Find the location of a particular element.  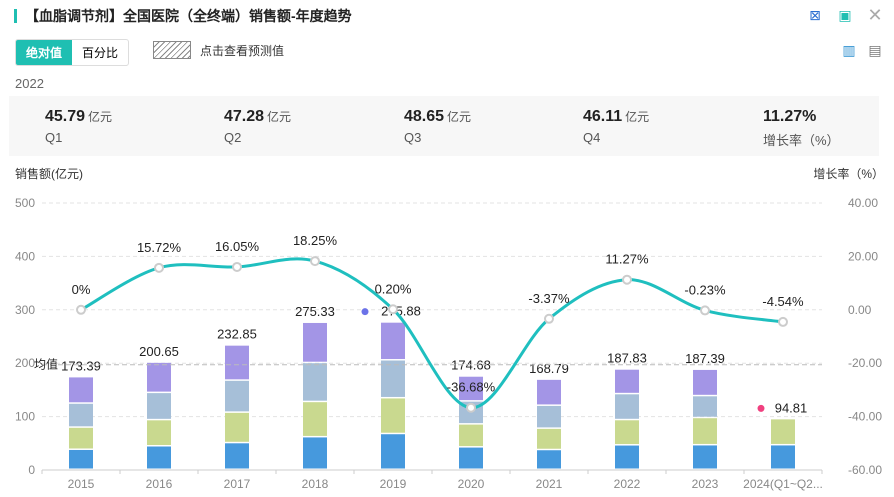

bar-chart-icon: ▥ is located at coordinates (849, 50).